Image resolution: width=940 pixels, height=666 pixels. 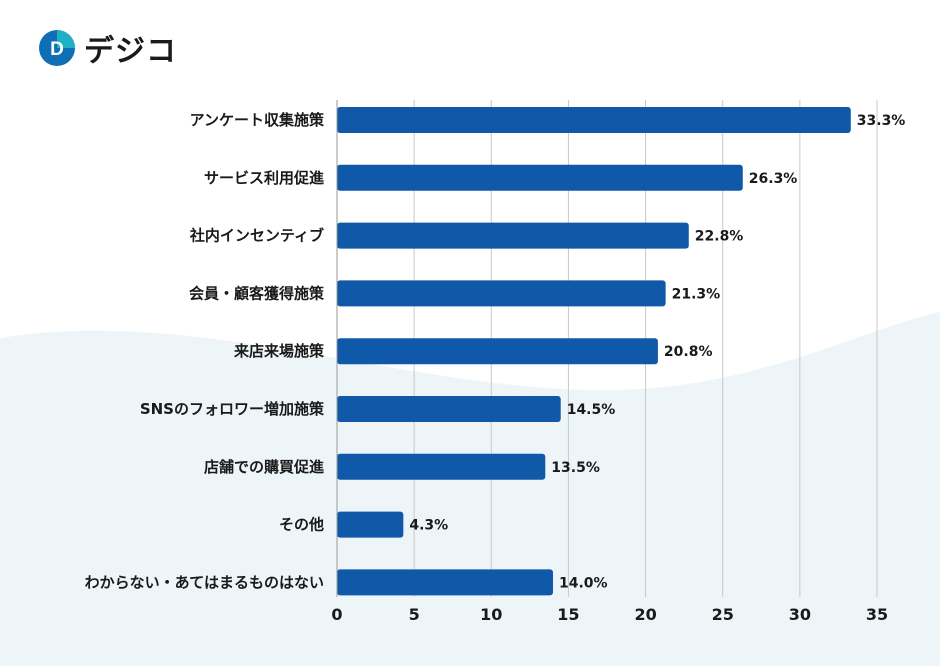 I want to click on logo-mark-letter: D, so click(x=57, y=49).